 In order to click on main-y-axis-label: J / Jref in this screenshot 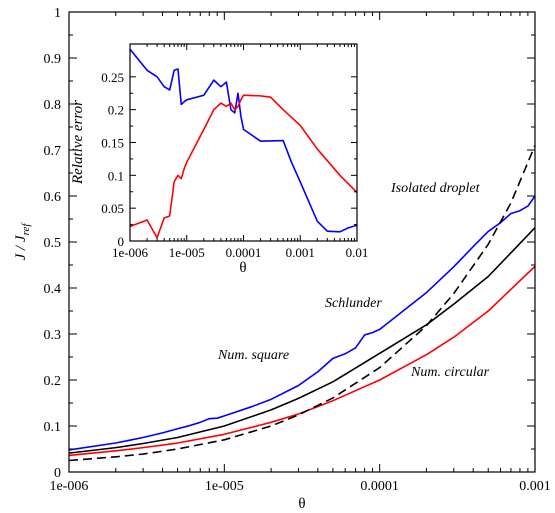, I will do `click(22, 241)`.